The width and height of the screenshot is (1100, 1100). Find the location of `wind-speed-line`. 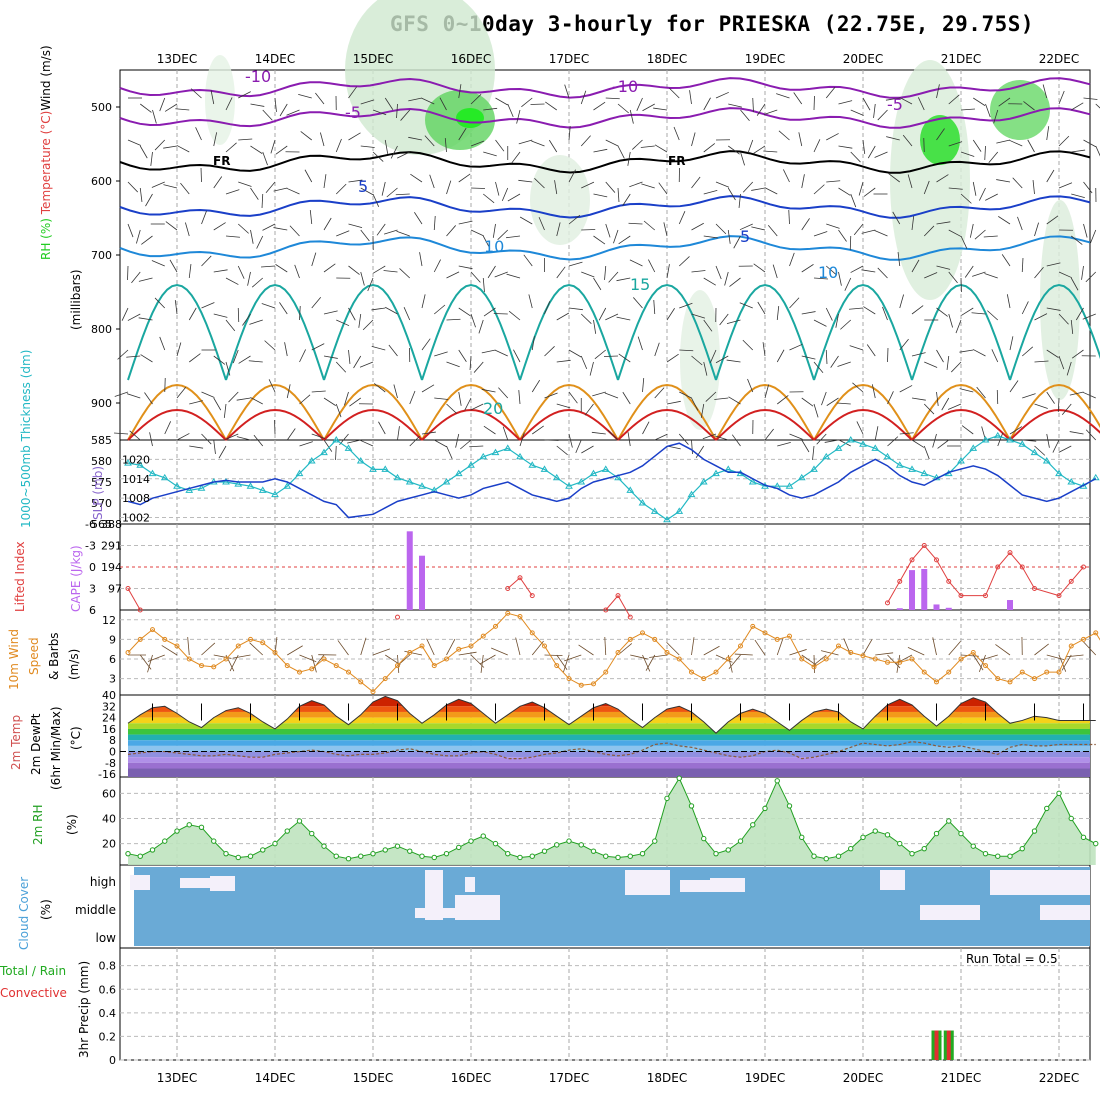

wind-speed-line is located at coordinates (613, 652).